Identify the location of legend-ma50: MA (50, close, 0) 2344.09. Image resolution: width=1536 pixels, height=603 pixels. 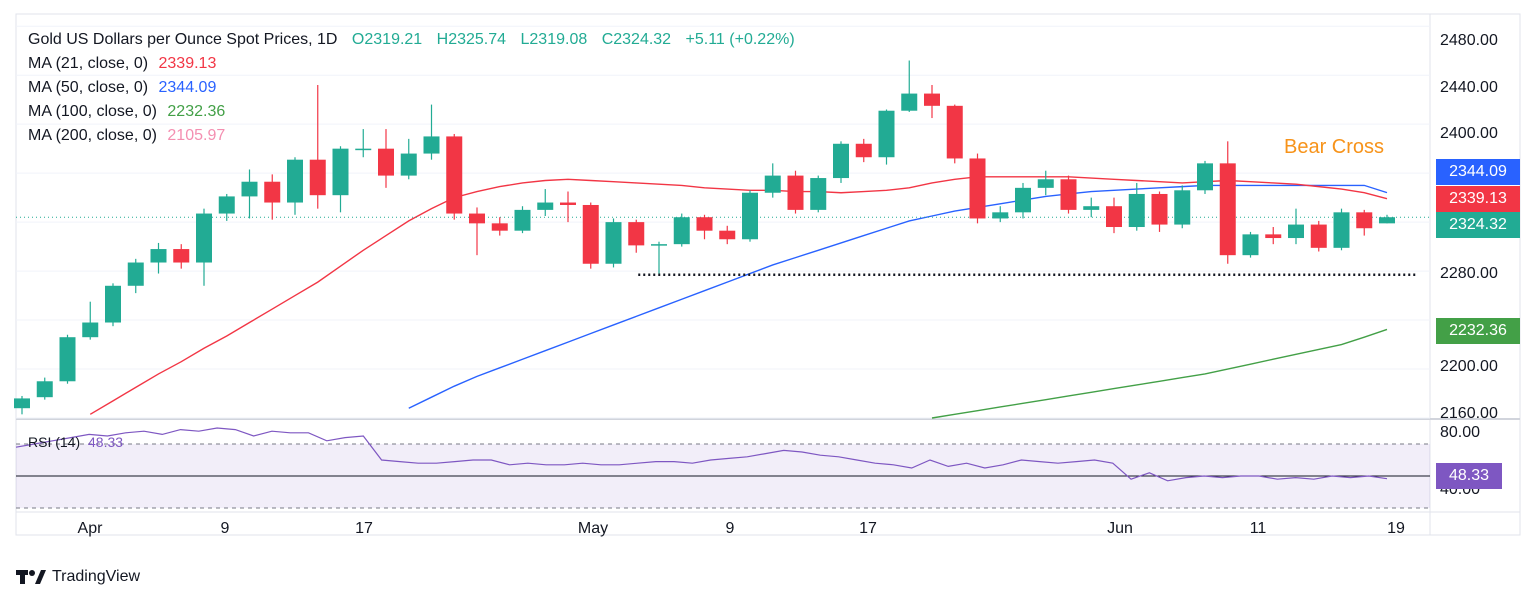
(411, 88).